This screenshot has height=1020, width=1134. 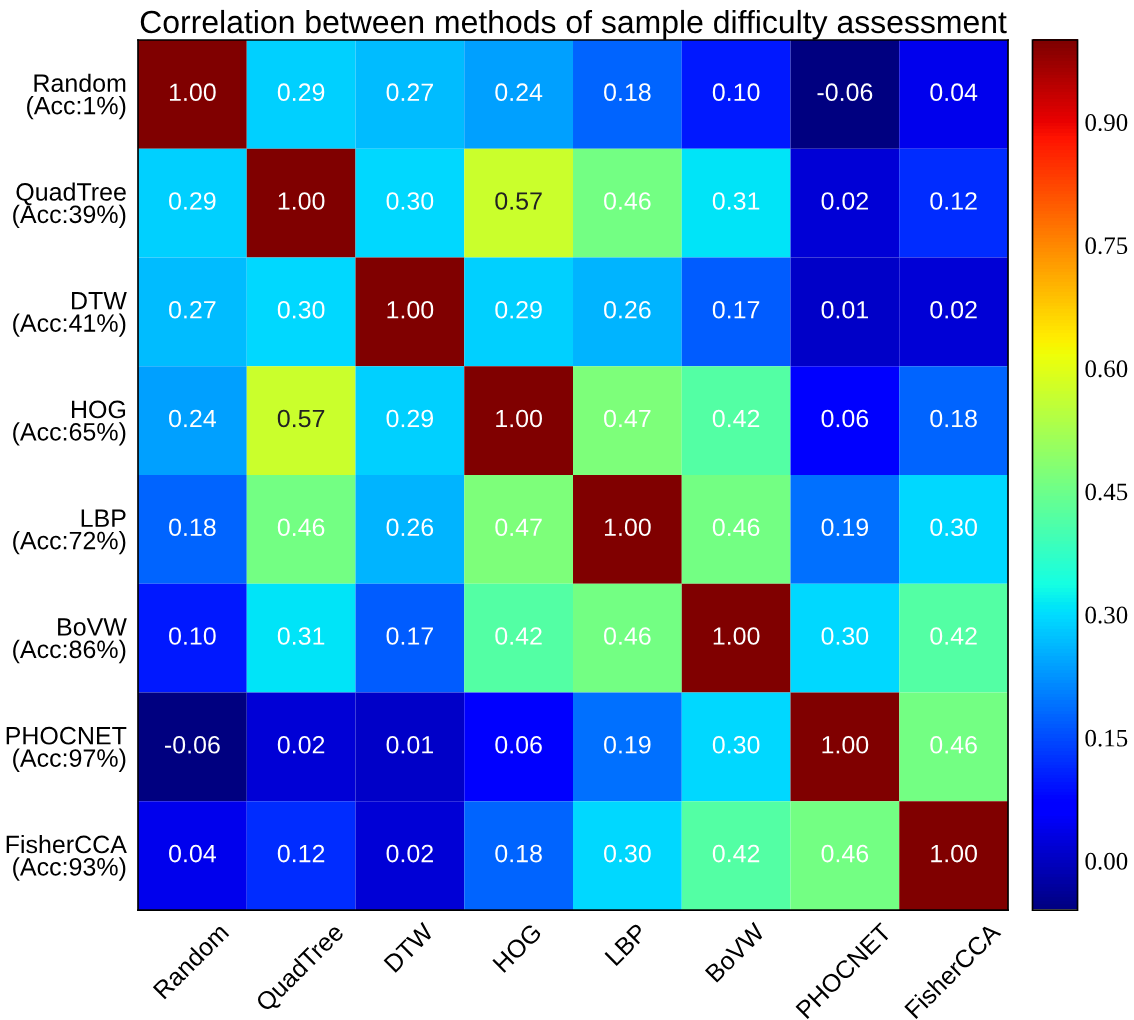 What do you see at coordinates (1106, 492) in the screenshot?
I see `color-bar-label: 0.45` at bounding box center [1106, 492].